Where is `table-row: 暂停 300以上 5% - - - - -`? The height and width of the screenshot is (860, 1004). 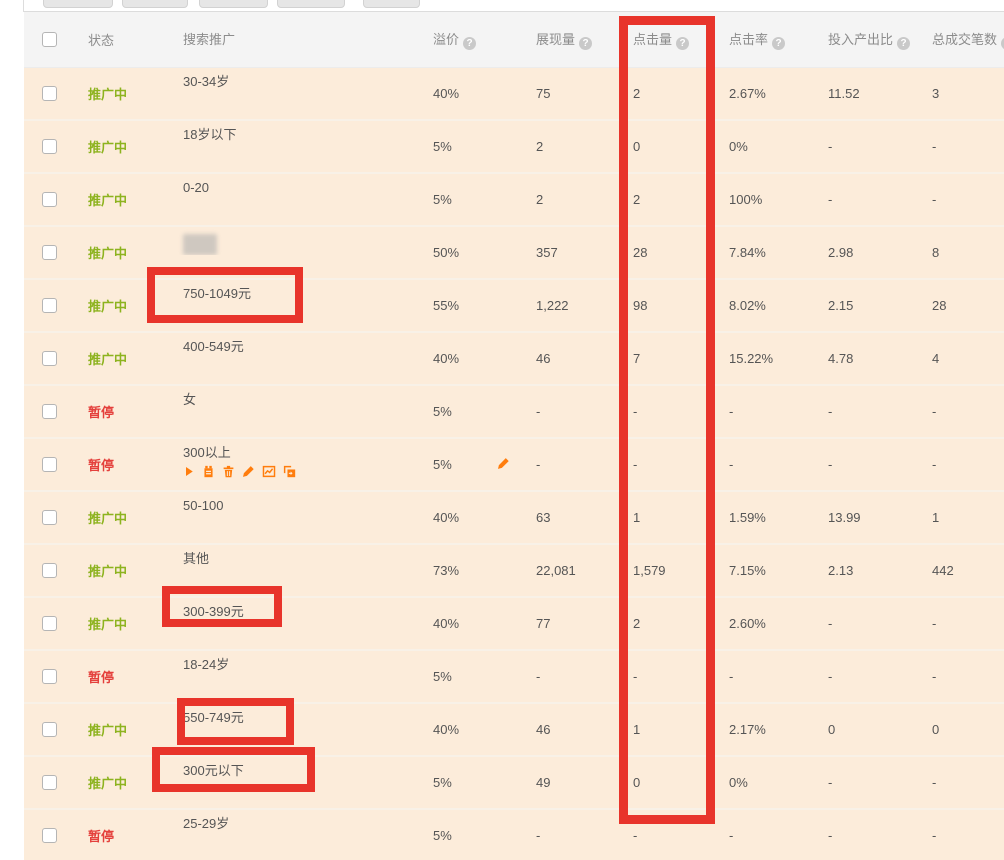 table-row: 暂停 300以上 5% - - - - - is located at coordinates (514, 465).